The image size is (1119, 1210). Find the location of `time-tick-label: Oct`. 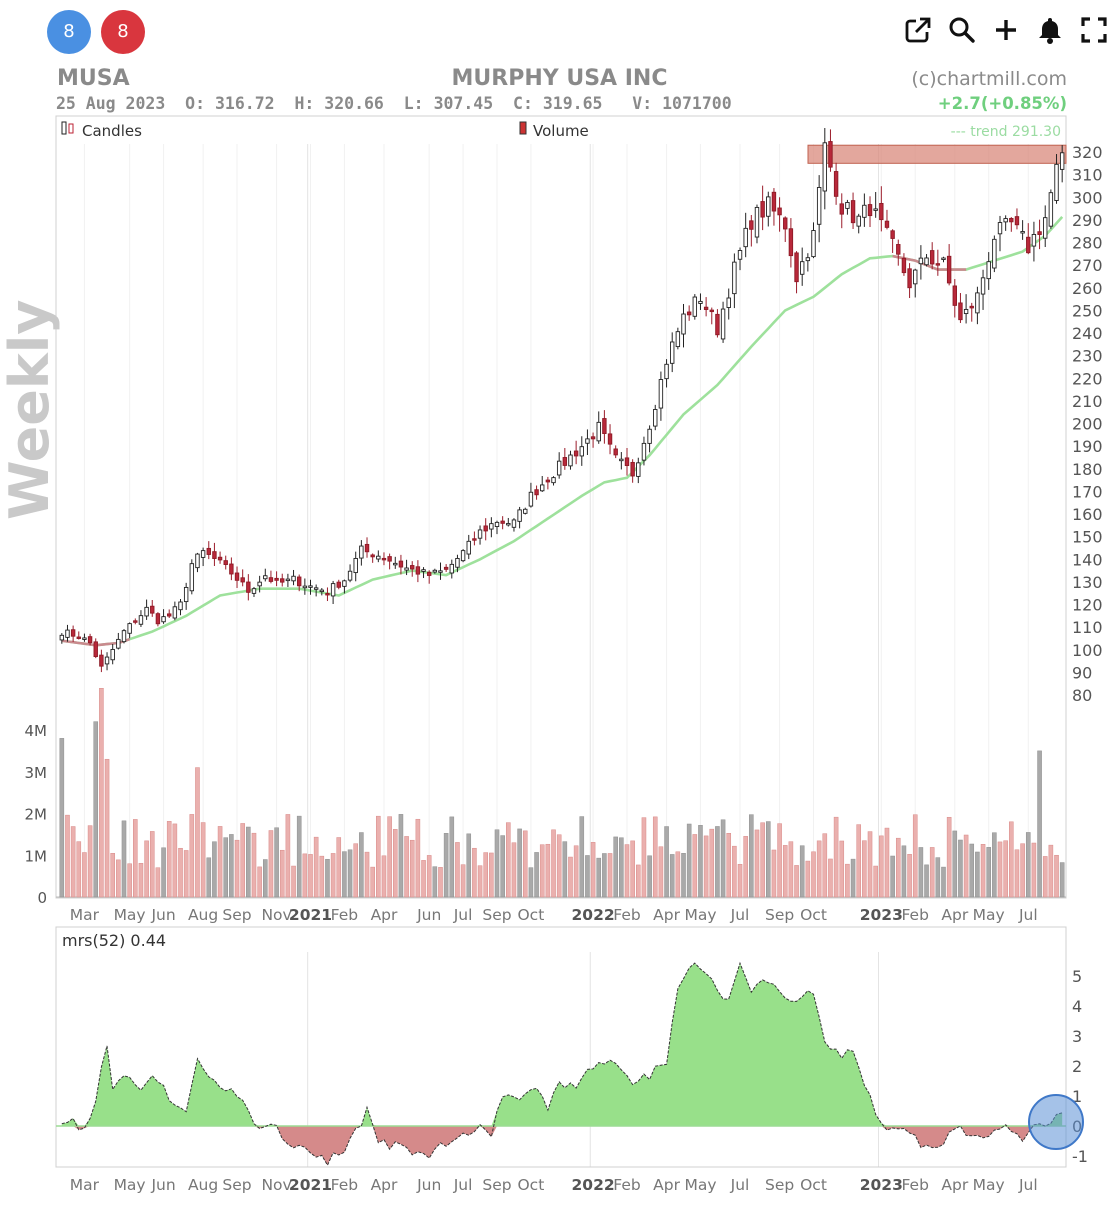

time-tick-label: Oct is located at coordinates (530, 1185).